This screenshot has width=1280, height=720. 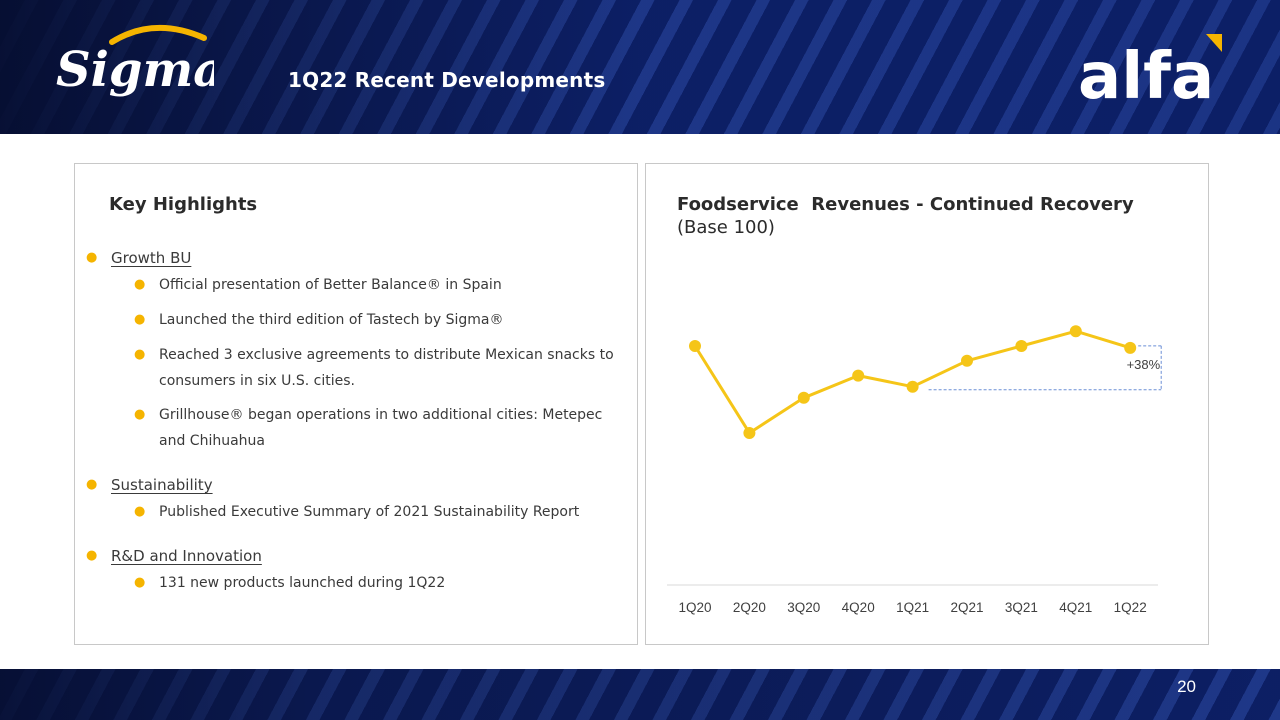 I want to click on x-tick-label: 3Q20, so click(x=803, y=607).